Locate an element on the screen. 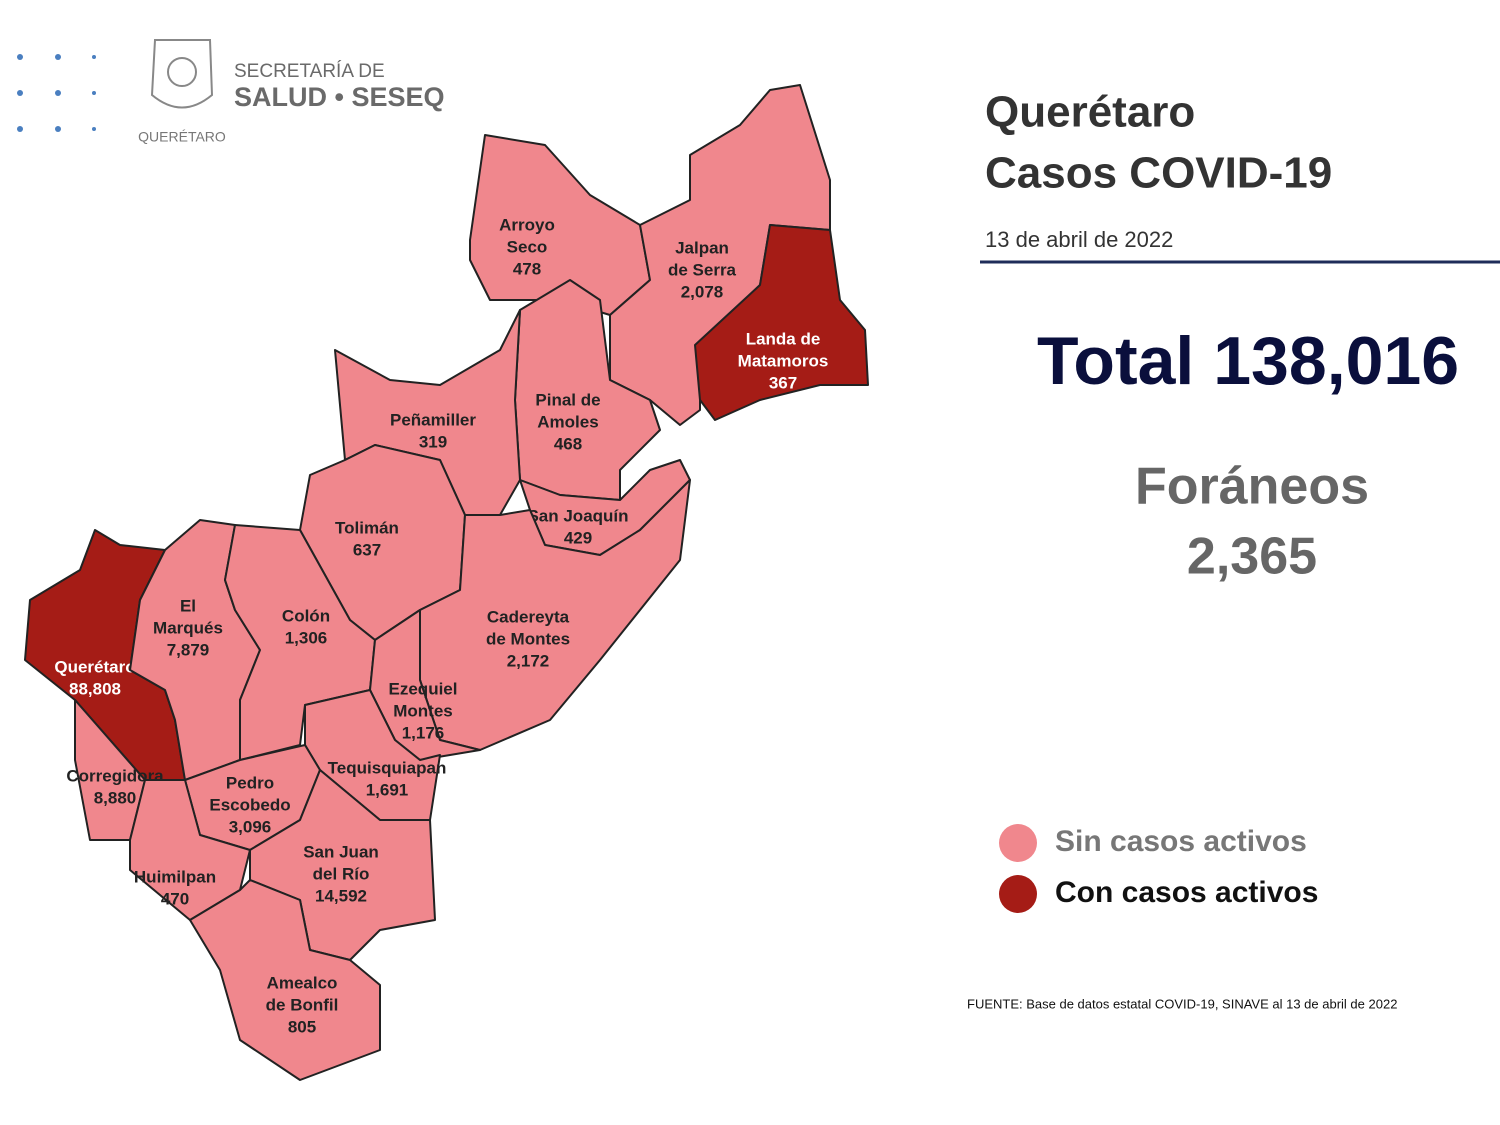 This screenshot has height=1125, width=1500. municipality-cases: 1,176 is located at coordinates (423, 732).